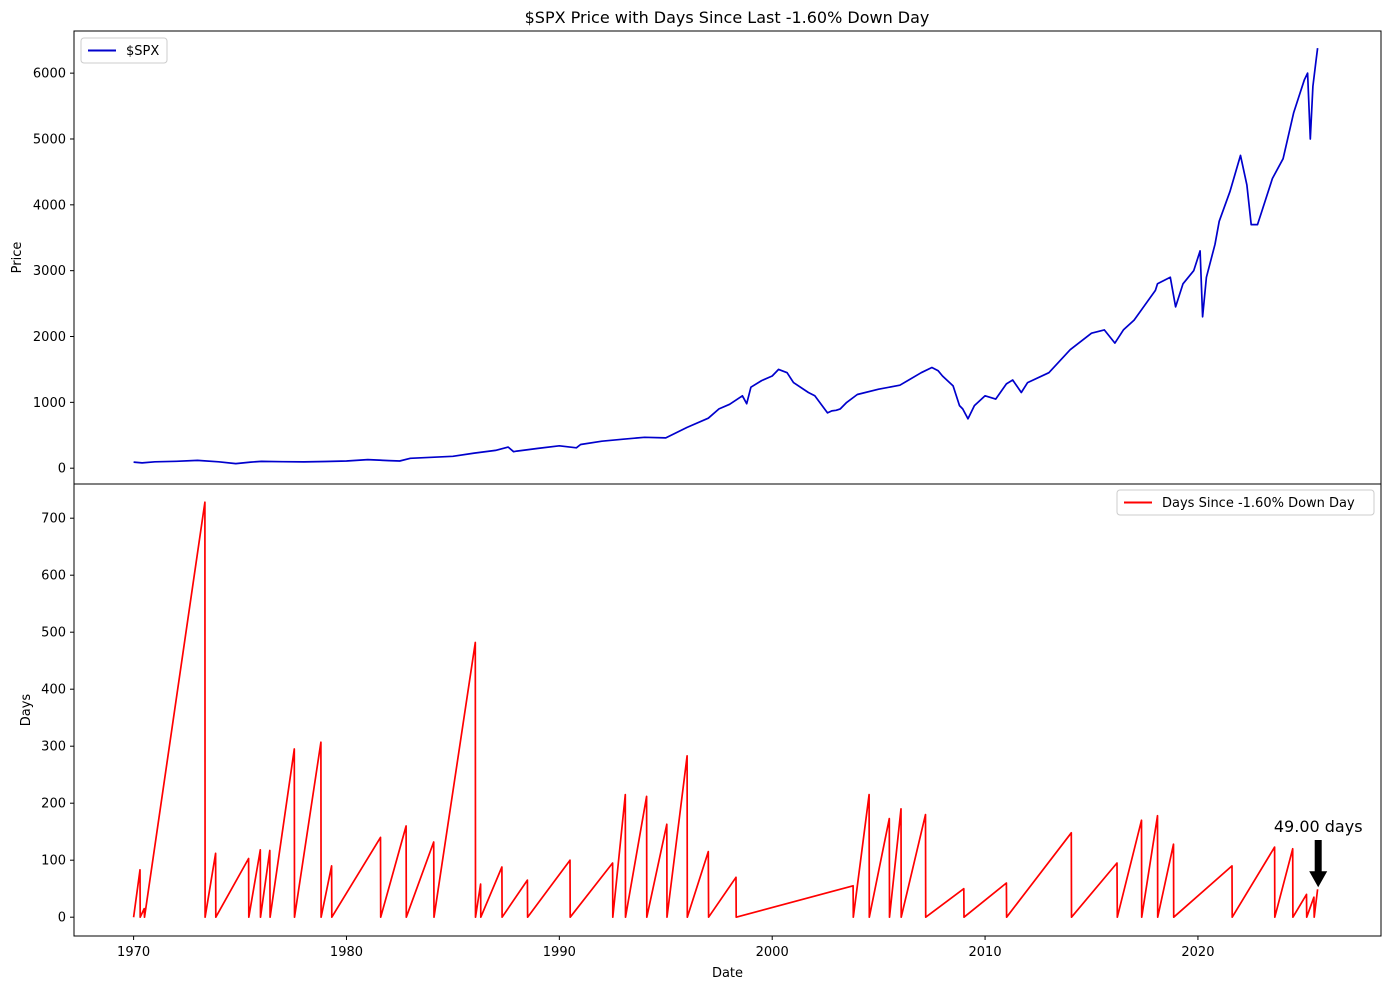 The height and width of the screenshot is (989, 1389). Describe the element at coordinates (53, 804) in the screenshot. I see `y-tick-label: 200` at that location.